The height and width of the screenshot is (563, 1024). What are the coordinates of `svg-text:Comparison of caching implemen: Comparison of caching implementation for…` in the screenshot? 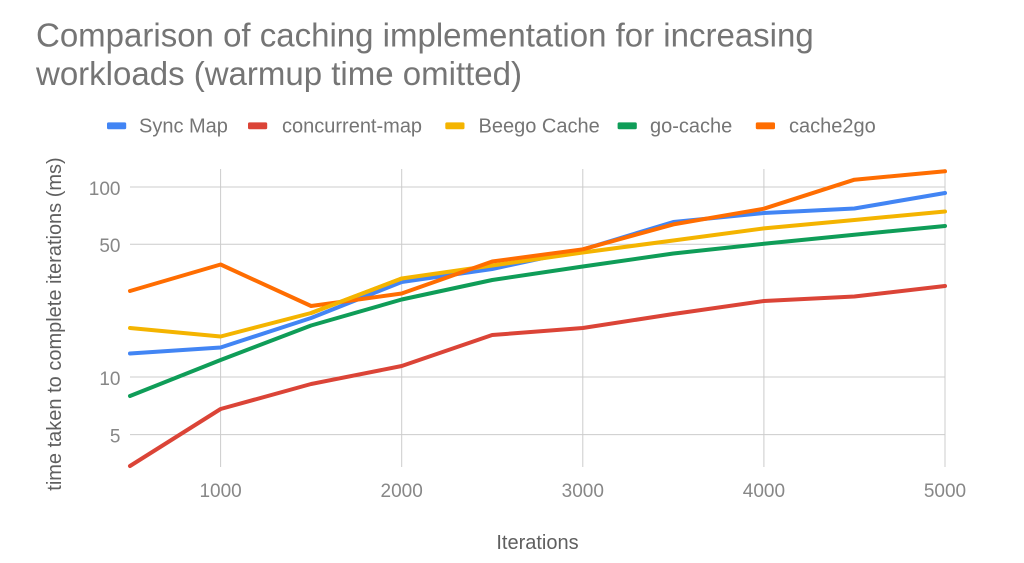 It's located at (425, 35).